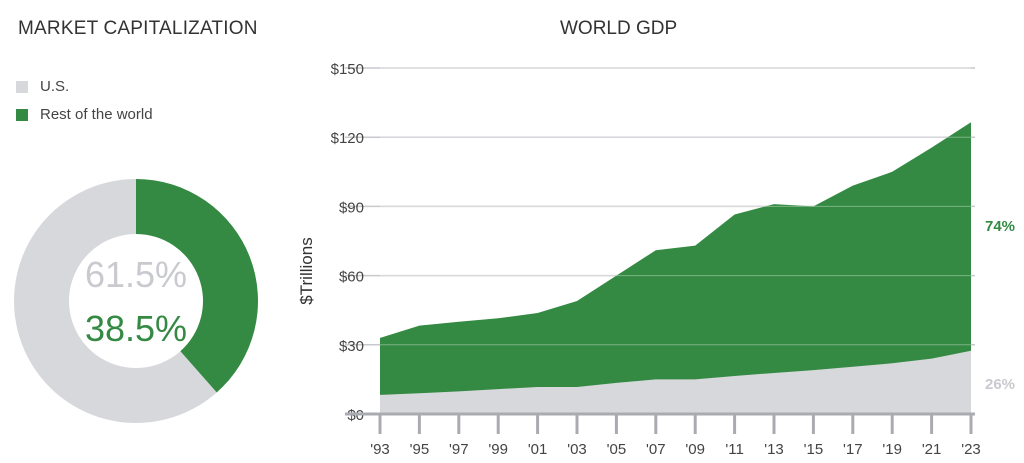 The image size is (1024, 463). I want to click on y-tick-label: $90, so click(351, 207).